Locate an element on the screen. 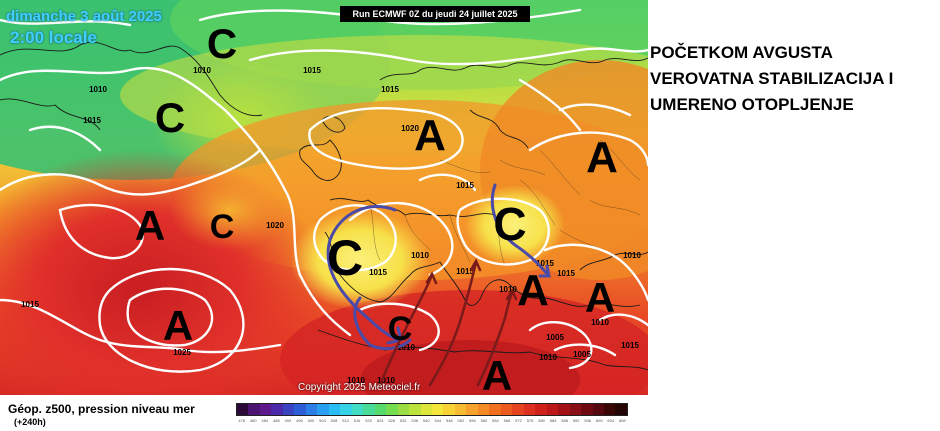 This screenshot has width=940, height=431. legend-label: 544 is located at coordinates (438, 420).